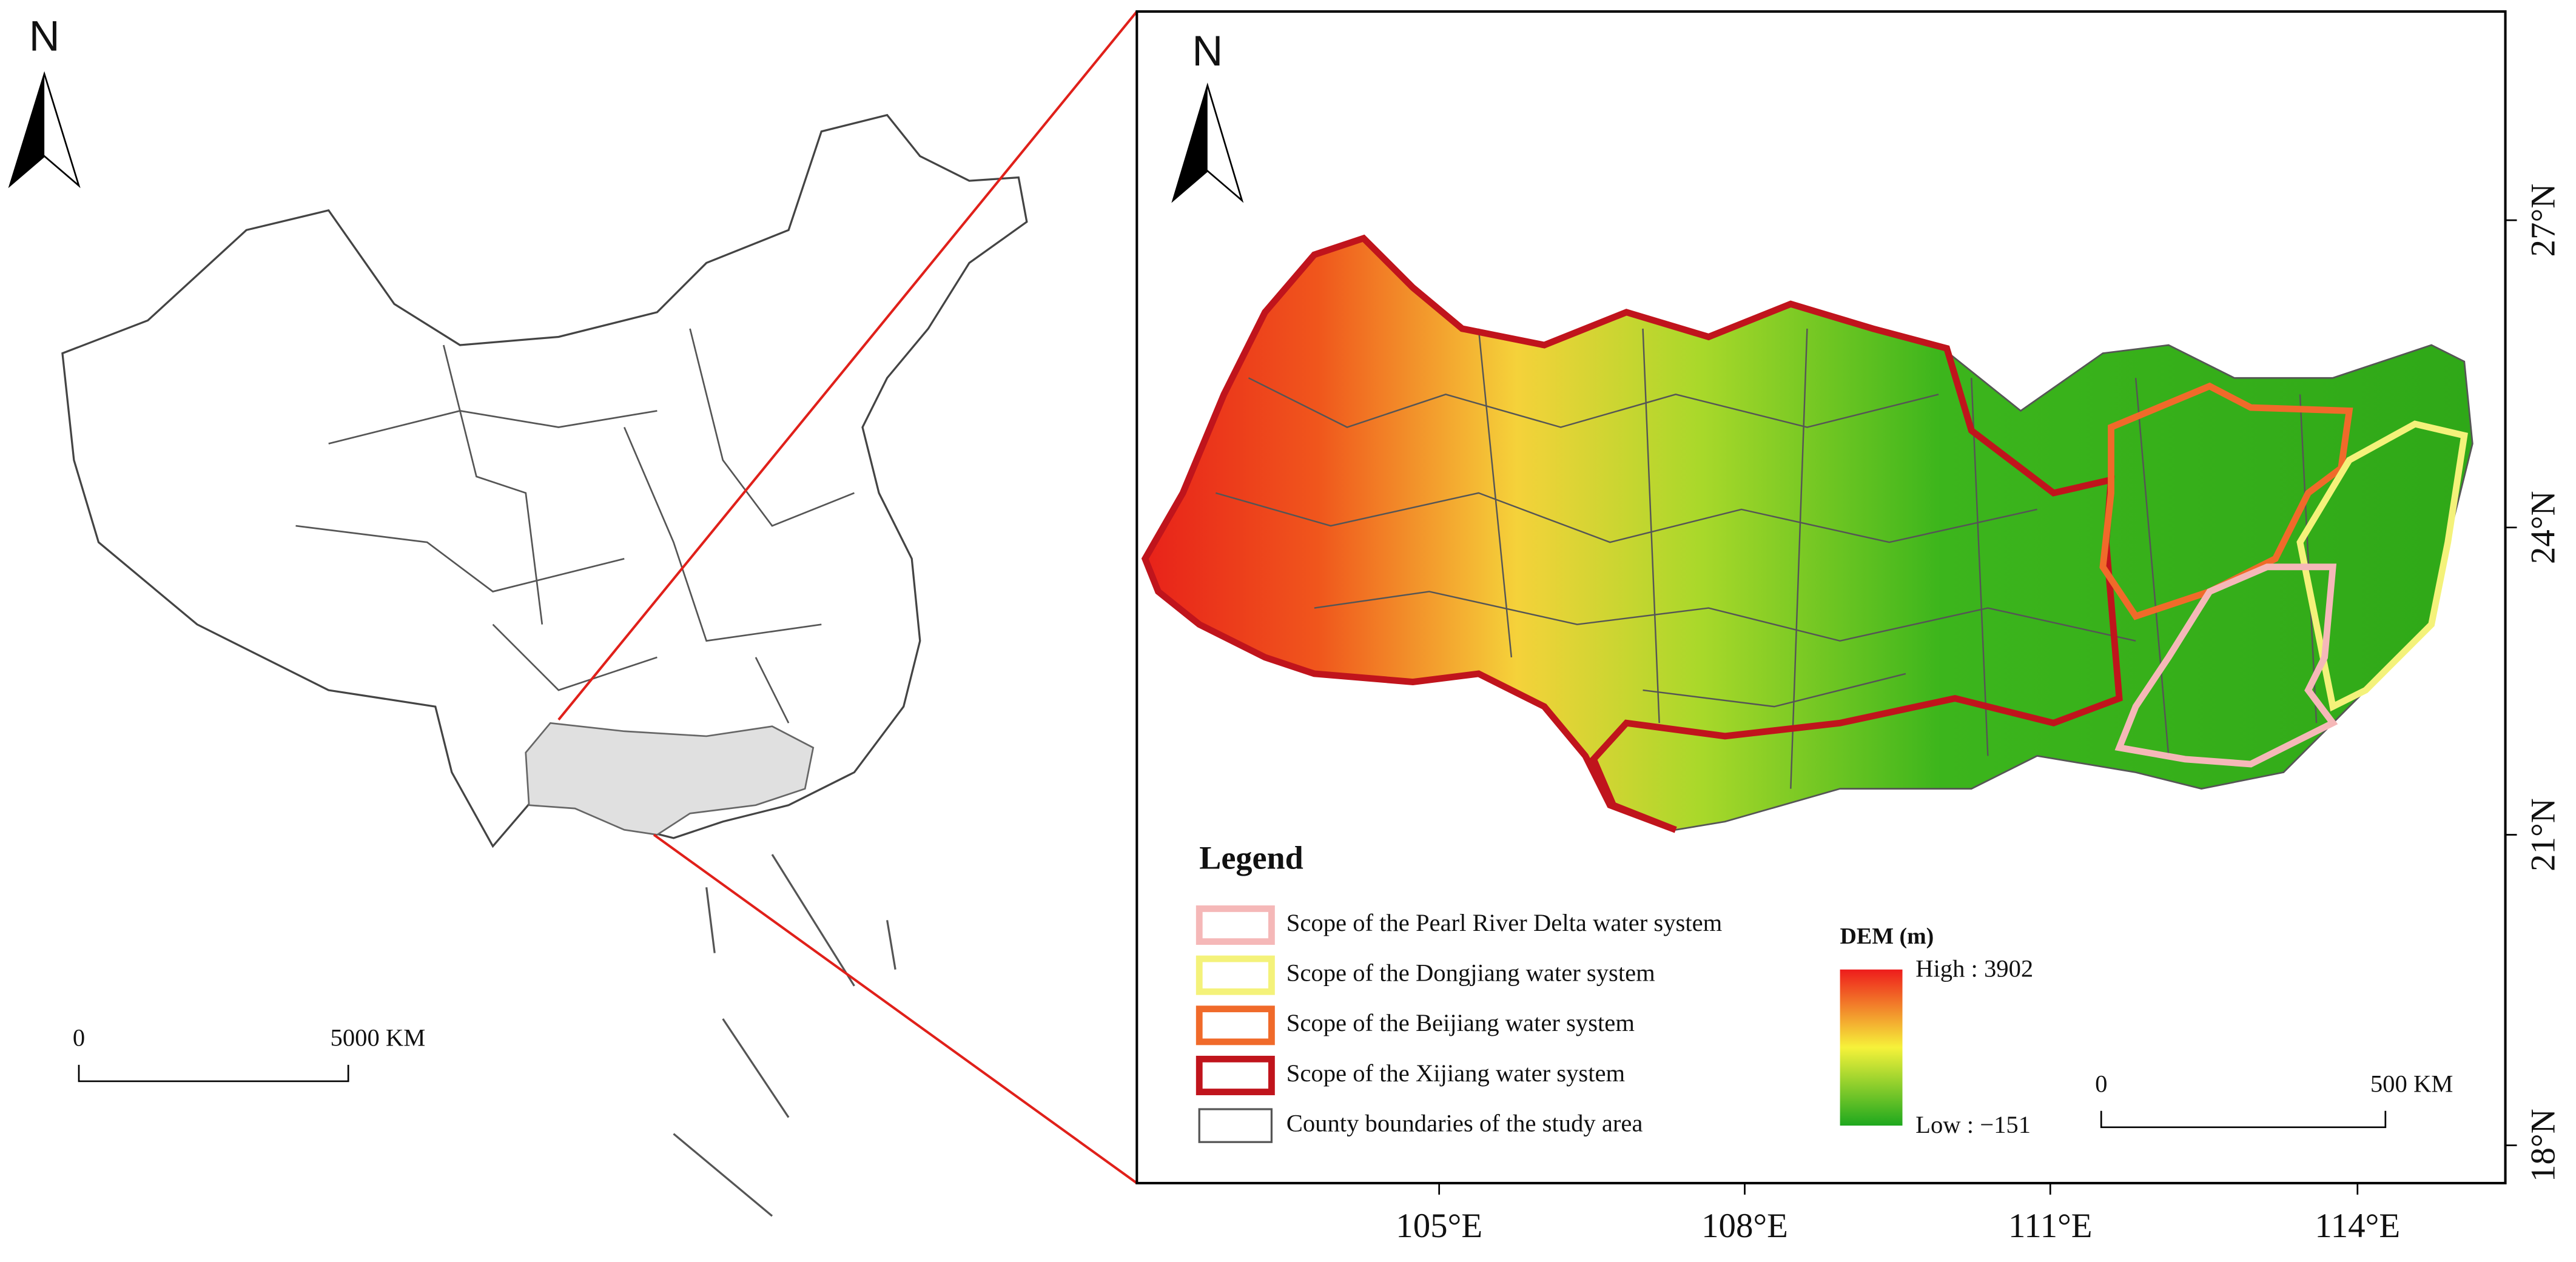 The width and height of the screenshot is (2576, 1262). What do you see at coordinates (2382, 566) in the screenshot?
I see `dongjiang-boundary` at bounding box center [2382, 566].